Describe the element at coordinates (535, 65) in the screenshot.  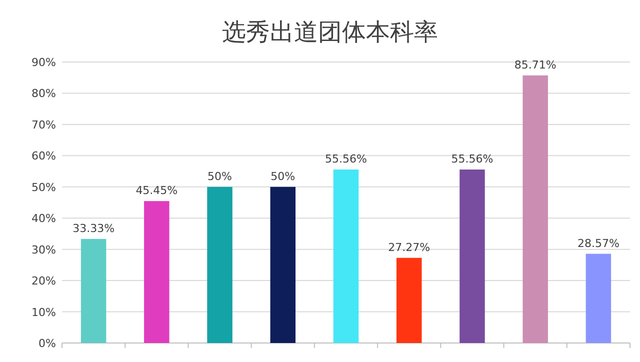
I see `data-label: 85.71%` at that location.